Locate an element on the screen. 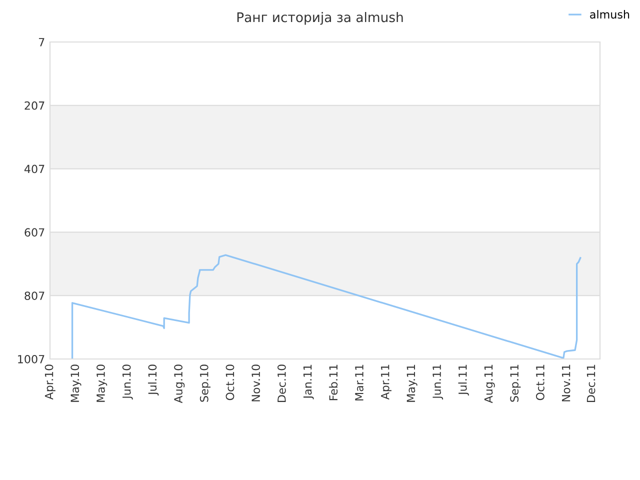  x-tick-label: Aug.11 is located at coordinates (489, 384).